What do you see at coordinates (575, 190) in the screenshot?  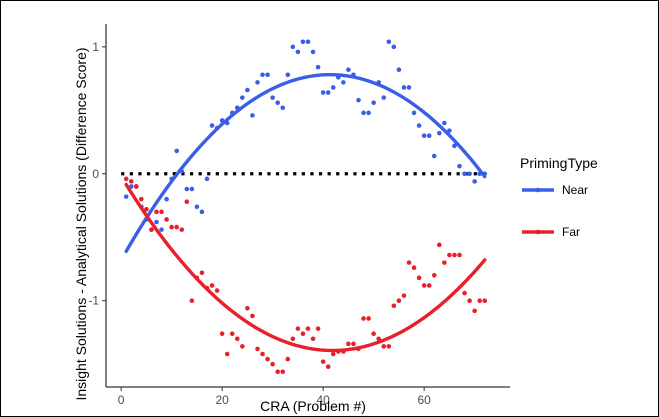 I see `legend-label-near: Near` at bounding box center [575, 190].